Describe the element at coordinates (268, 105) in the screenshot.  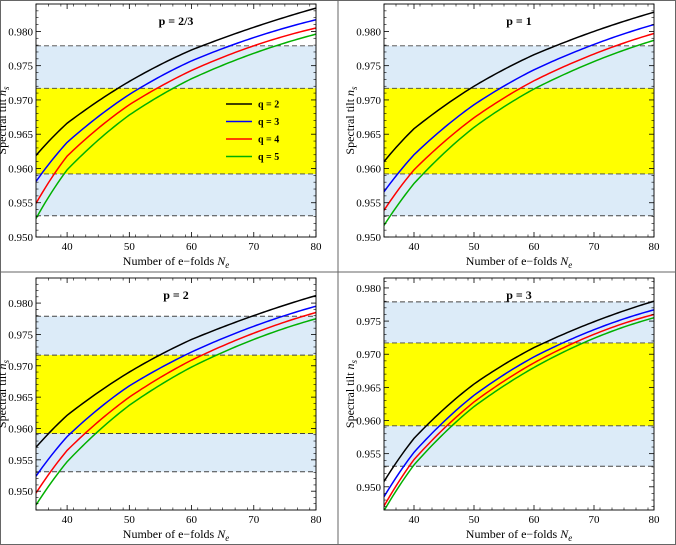
I see `legend-label-q2: q = 2` at that location.